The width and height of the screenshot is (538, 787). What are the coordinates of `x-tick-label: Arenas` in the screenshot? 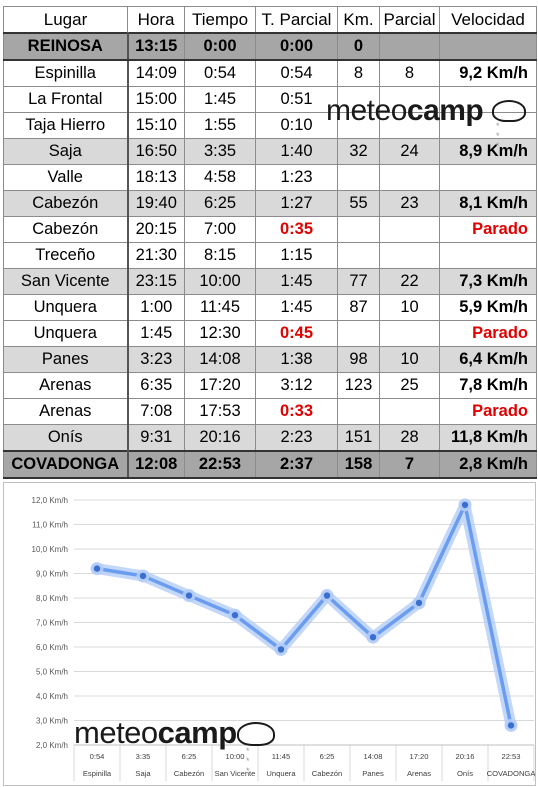 It's located at (419, 773).